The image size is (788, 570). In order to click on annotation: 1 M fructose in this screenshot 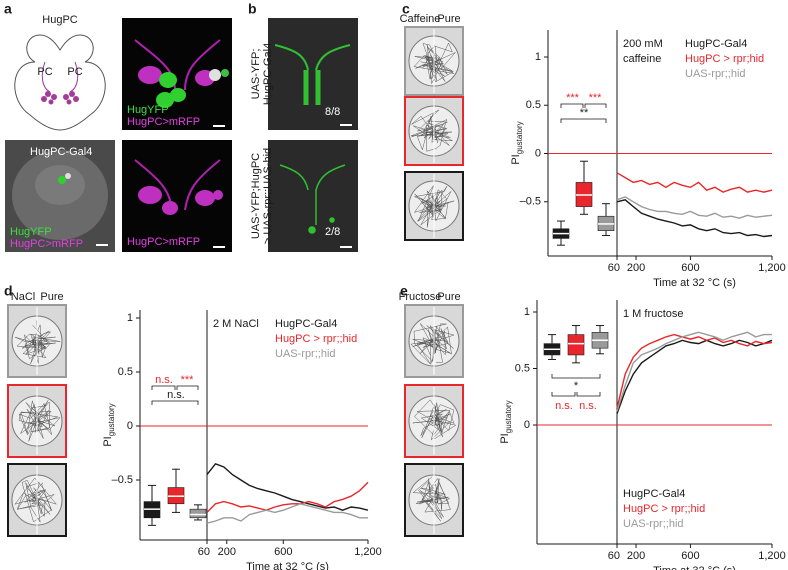, I will do `click(653, 314)`.